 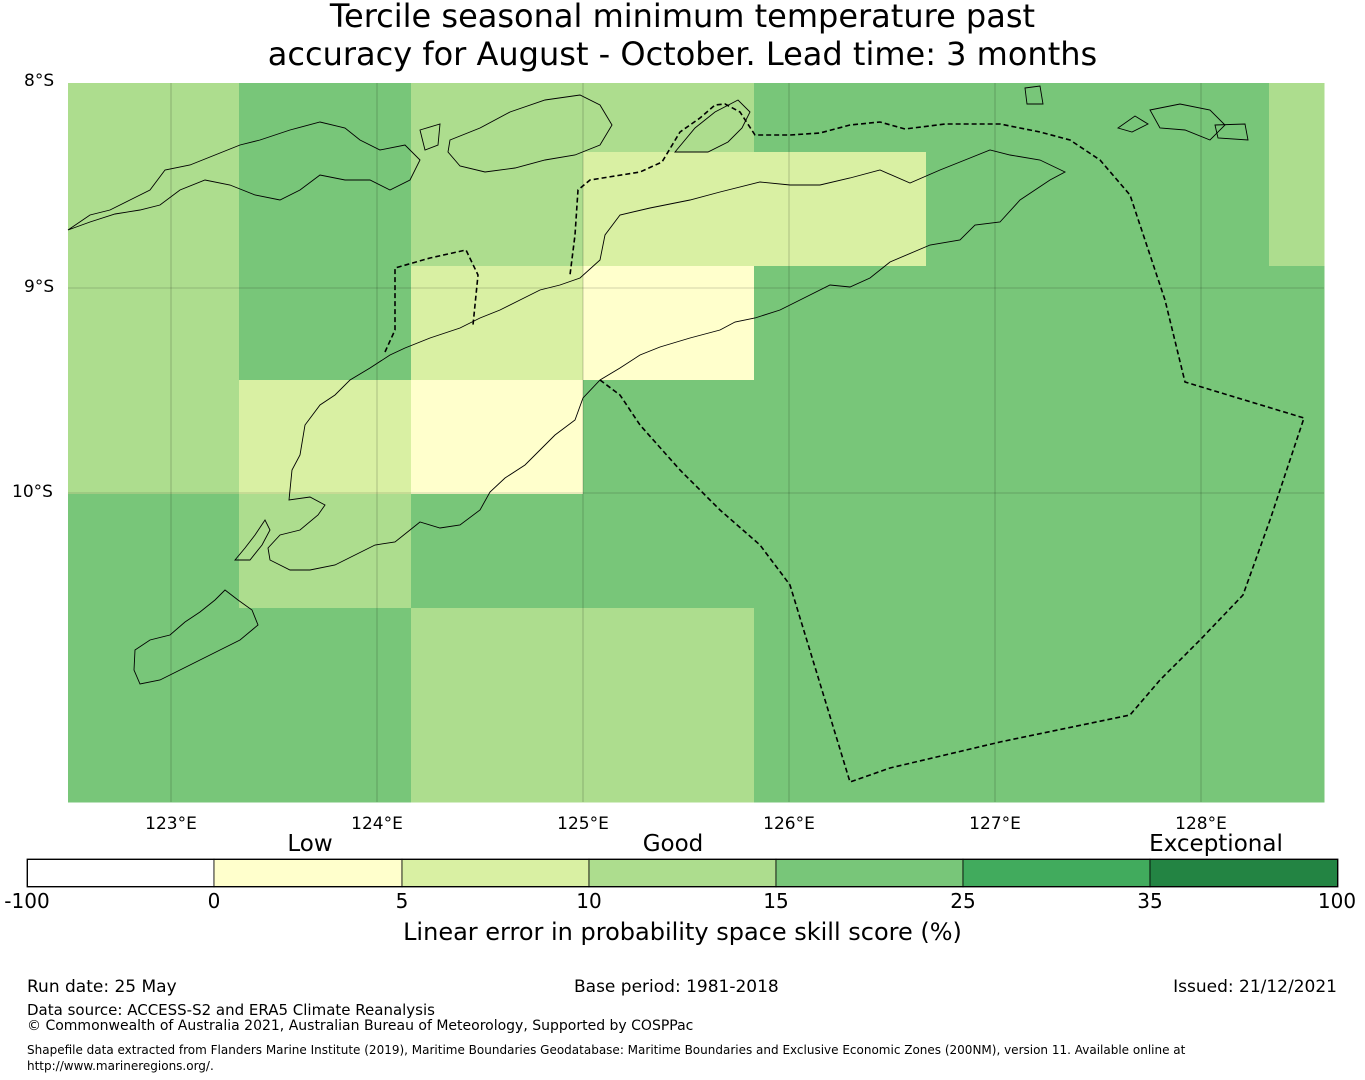 What do you see at coordinates (171, 824) in the screenshot?
I see `lon-label-123e: 123°E` at bounding box center [171, 824].